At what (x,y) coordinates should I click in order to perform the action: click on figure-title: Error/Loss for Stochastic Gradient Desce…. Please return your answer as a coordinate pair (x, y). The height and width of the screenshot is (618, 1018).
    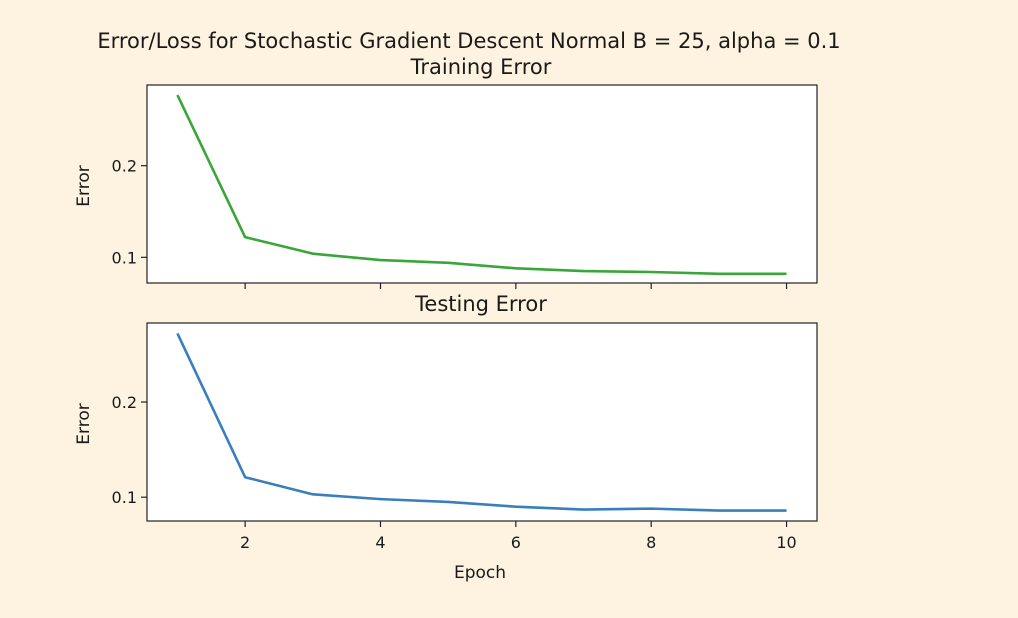
    Looking at the image, I should click on (468, 41).